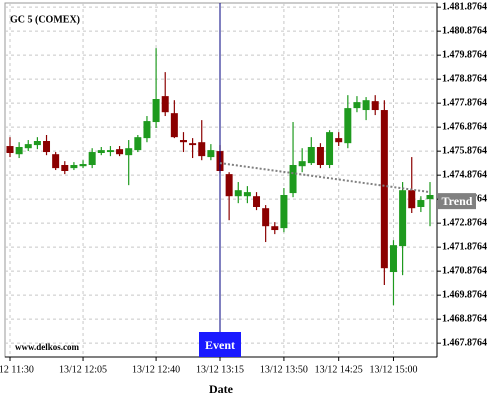  Describe the element at coordinates (464, 342) in the screenshot. I see `y-tick-label: 1.467.8764` at that location.